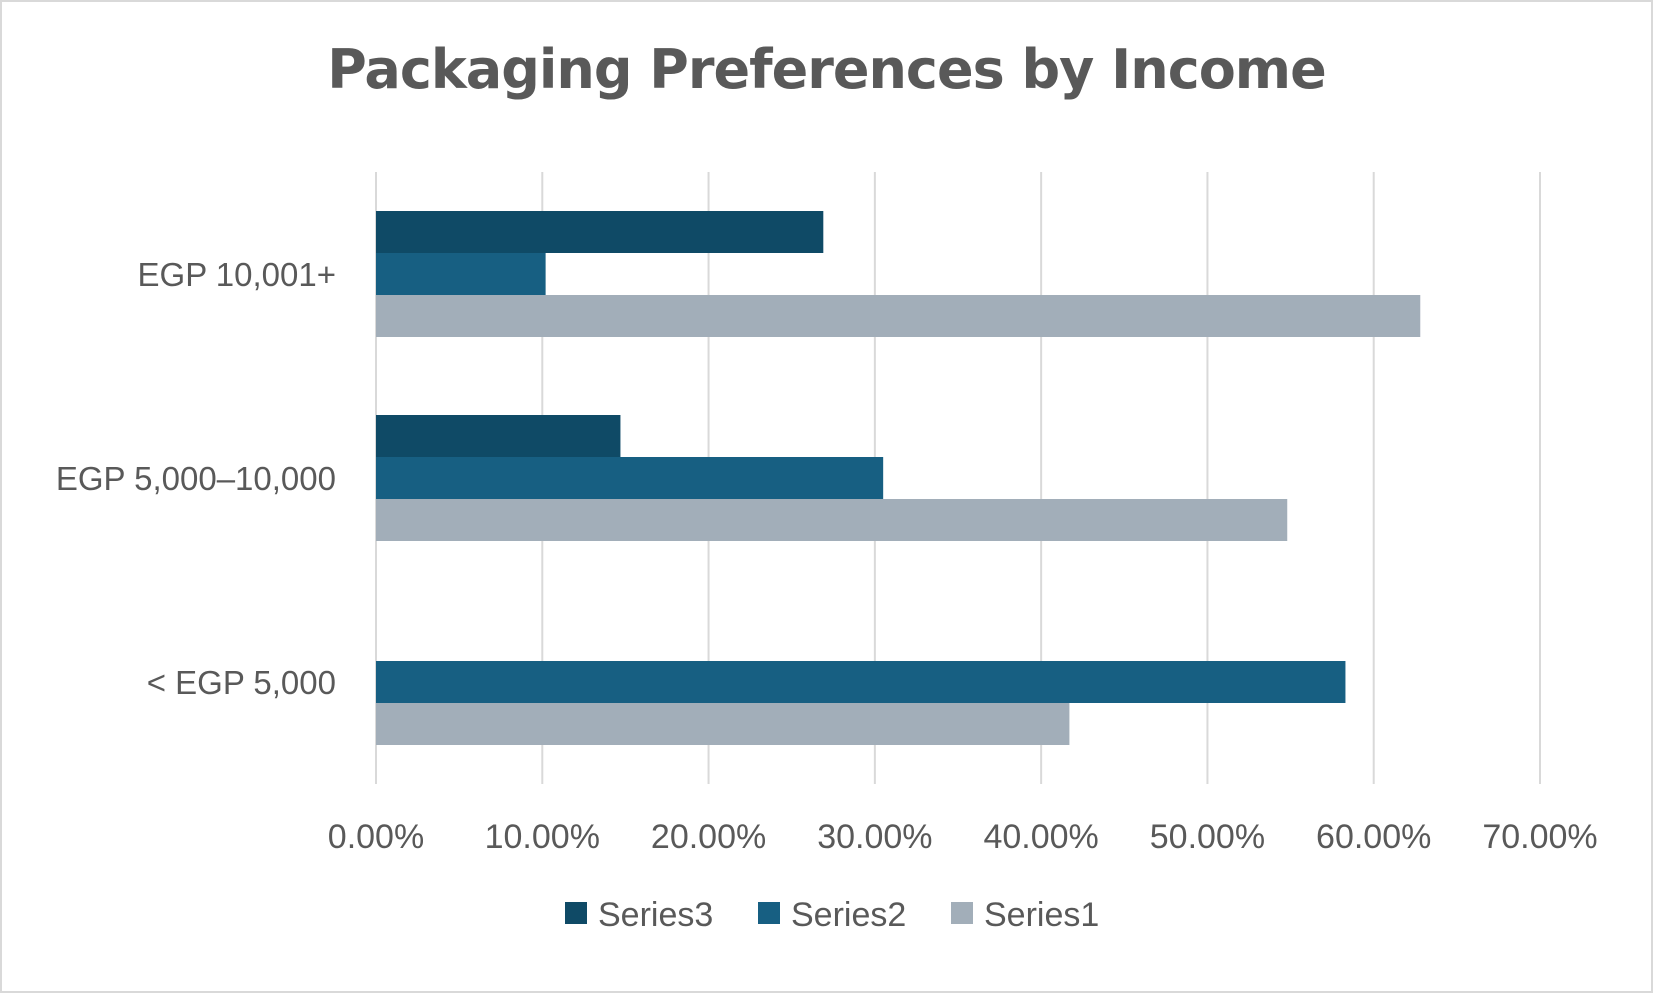 Image resolution: width=1653 pixels, height=995 pixels. I want to click on x-tick-label: 0.00%, so click(376, 837).